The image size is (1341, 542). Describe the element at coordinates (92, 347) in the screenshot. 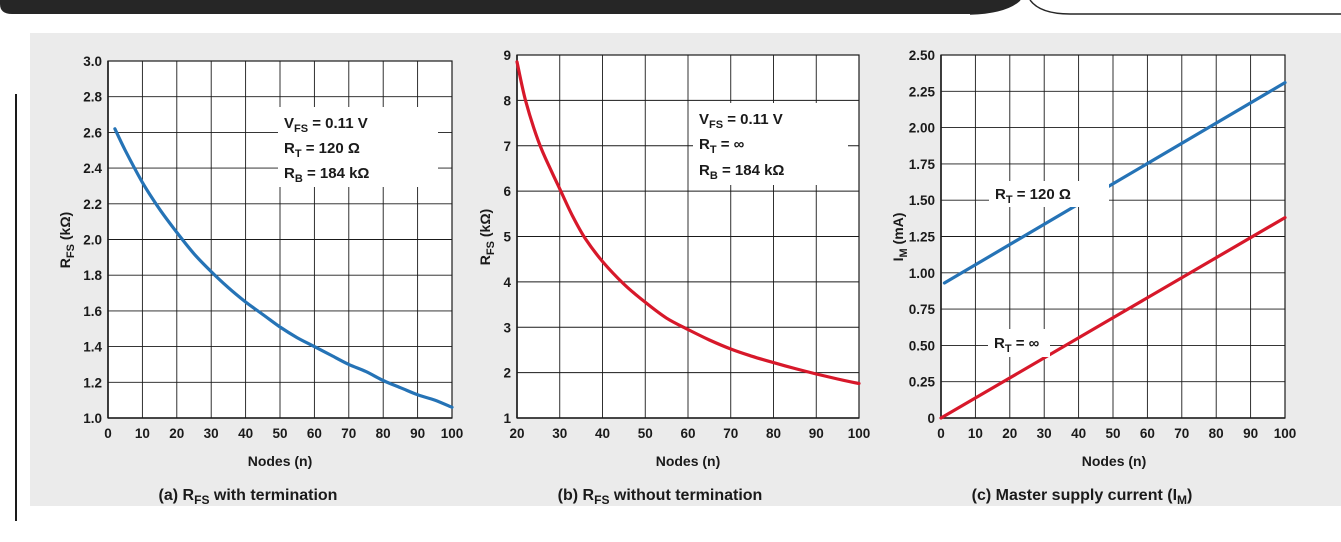

I see `chart-a-y-tick-label: 1.4` at that location.